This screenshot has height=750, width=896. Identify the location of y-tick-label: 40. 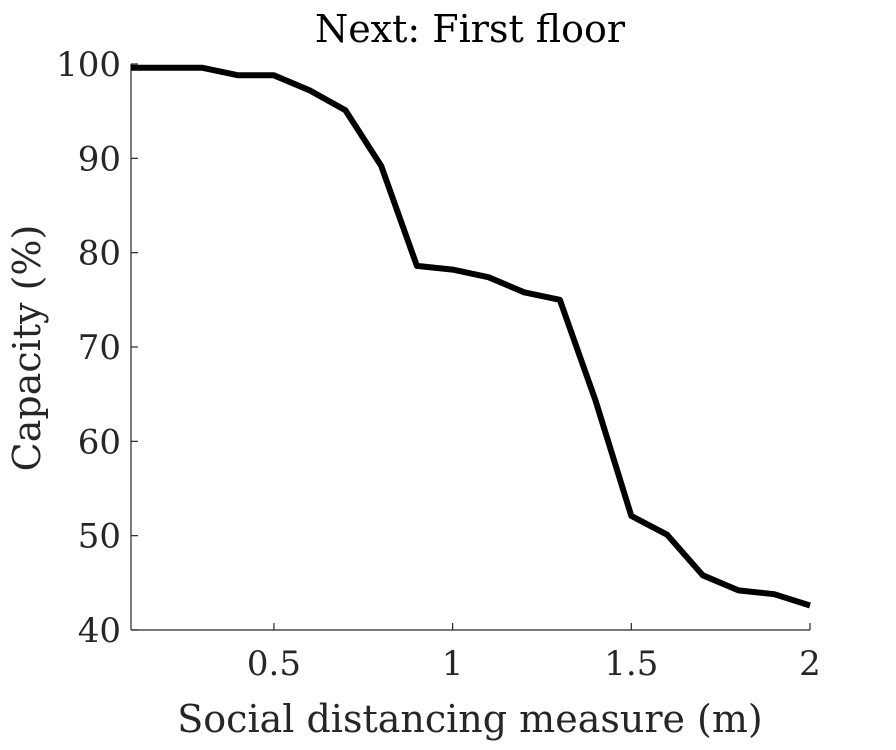
(99, 631).